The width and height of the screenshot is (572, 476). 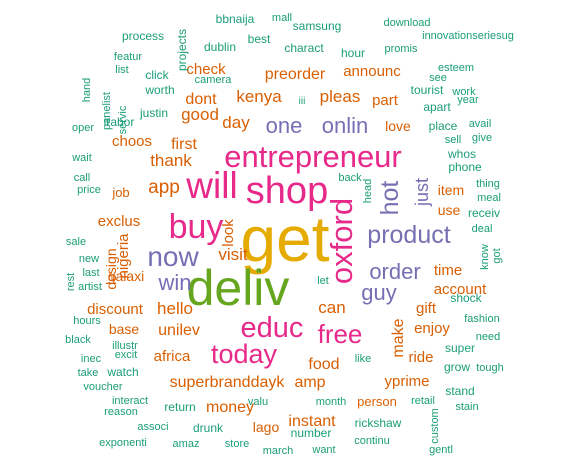 I want to click on cloud-word: process, so click(x=143, y=36).